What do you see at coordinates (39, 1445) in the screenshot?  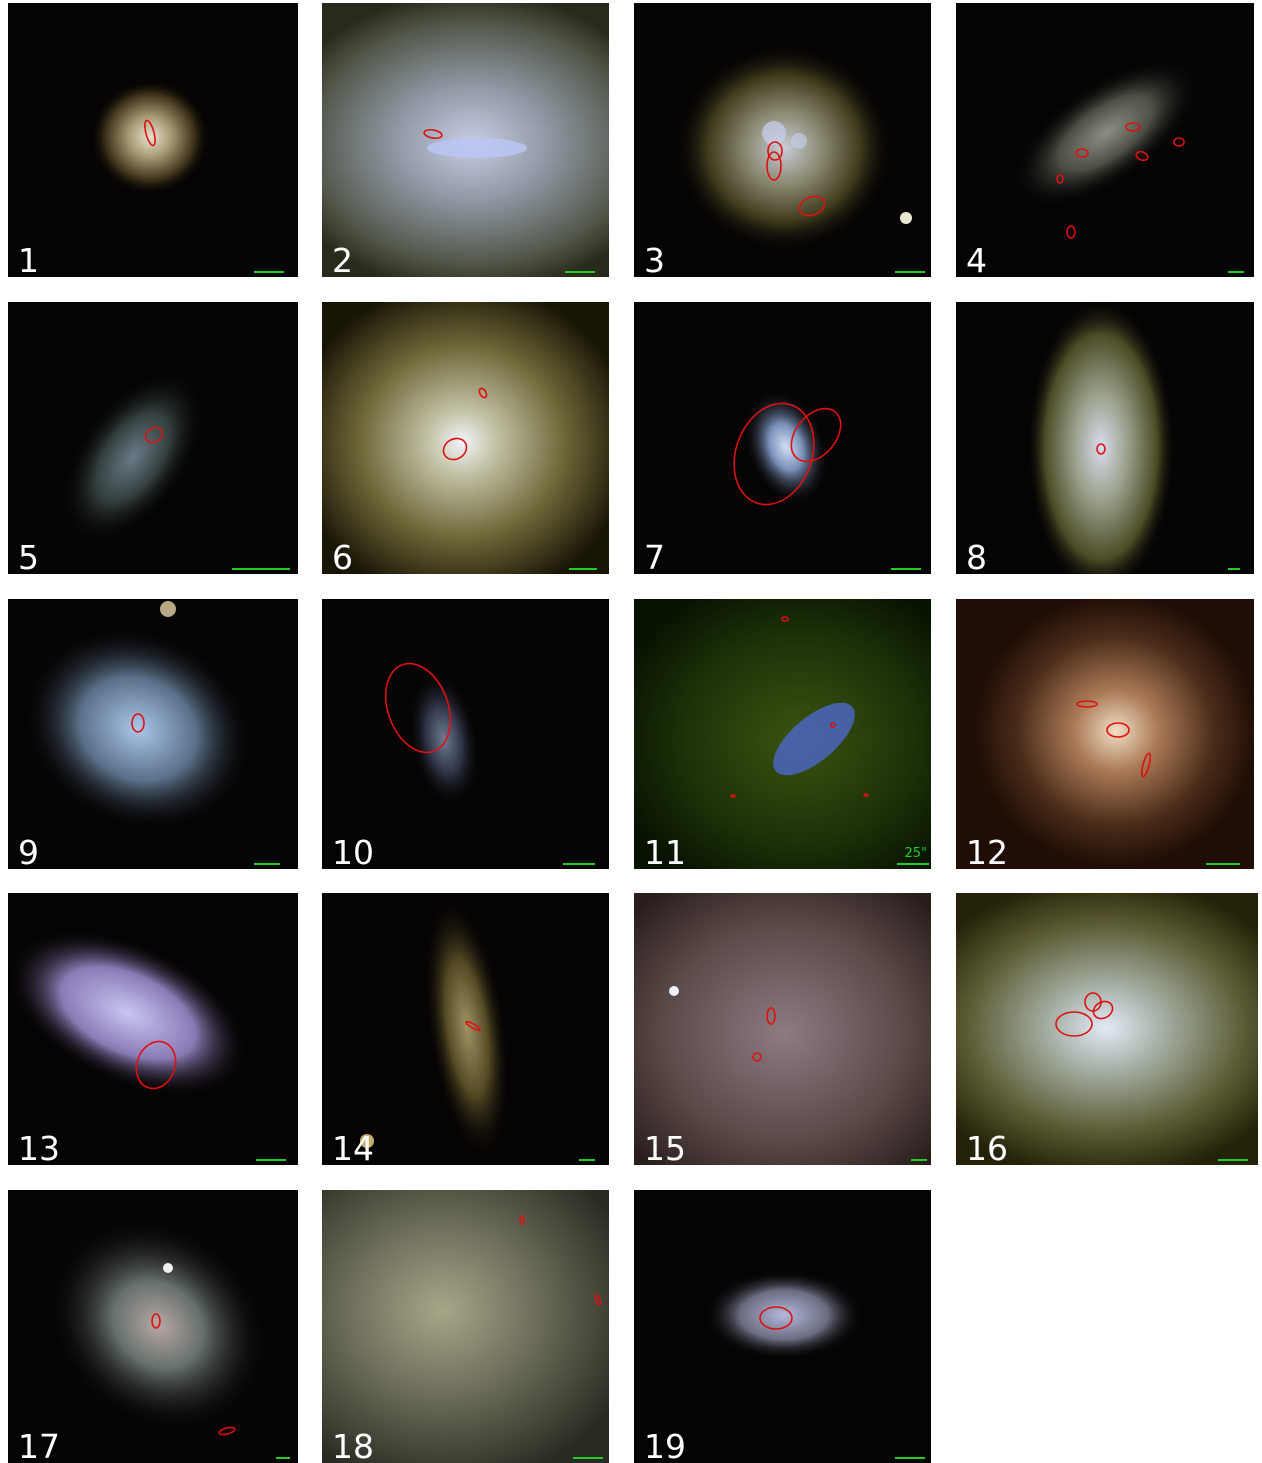 I see `panel-label: 17` at bounding box center [39, 1445].